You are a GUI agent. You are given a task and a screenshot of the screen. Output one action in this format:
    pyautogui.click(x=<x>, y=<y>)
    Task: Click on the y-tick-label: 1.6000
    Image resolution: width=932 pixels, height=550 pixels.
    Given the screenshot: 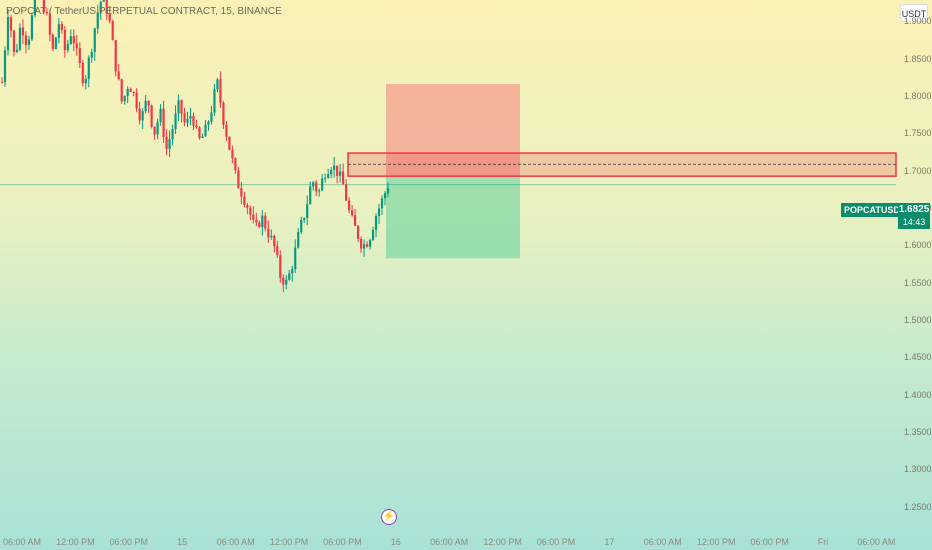 What is the action you would take?
    pyautogui.click(x=918, y=245)
    